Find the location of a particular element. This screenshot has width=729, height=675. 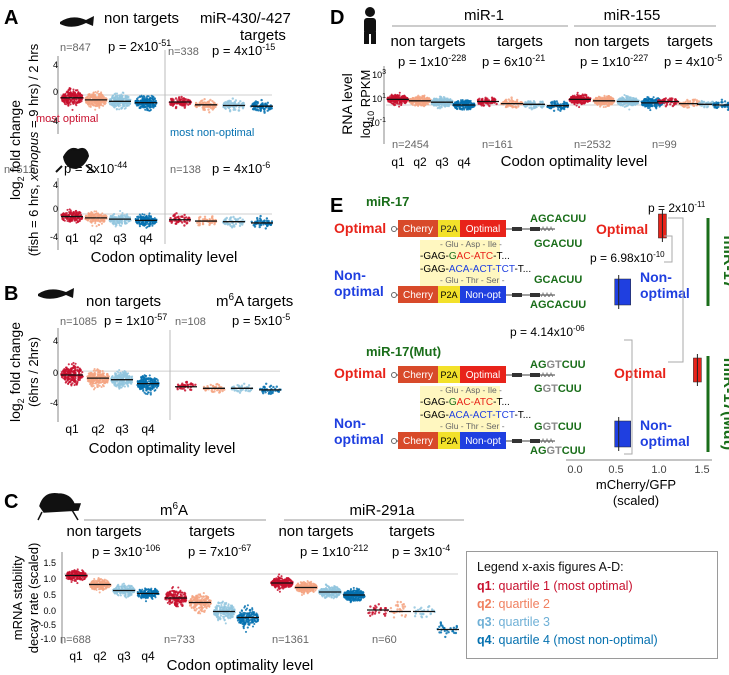

violin-b-s0-q3 is located at coordinates (122, 379).